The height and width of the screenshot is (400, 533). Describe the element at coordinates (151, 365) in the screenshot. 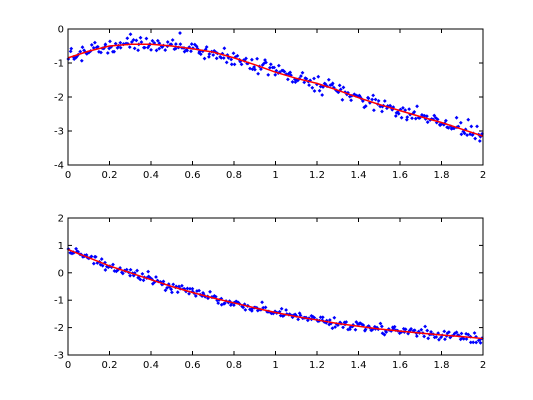

I see `x-tick-label: 0.4` at that location.